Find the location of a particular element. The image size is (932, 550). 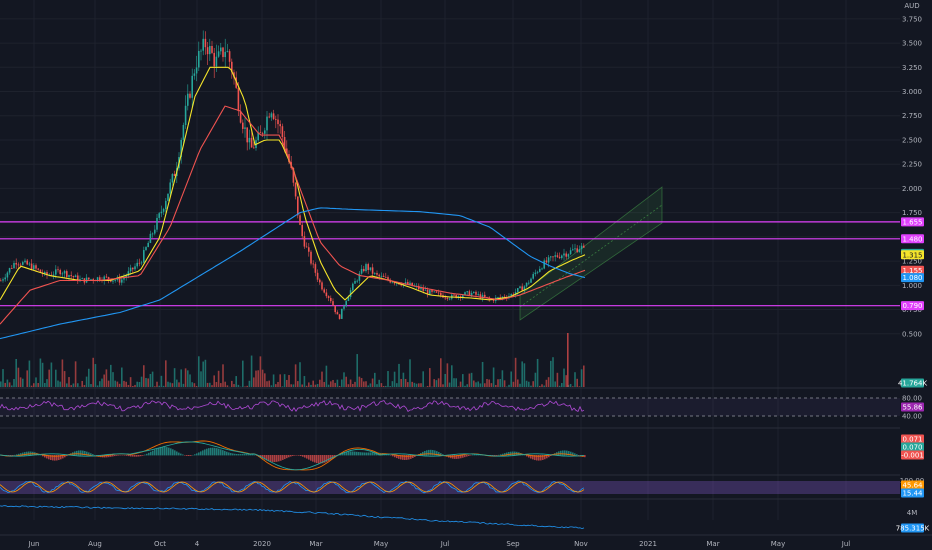

tag-label: 45.64 is located at coordinates (912, 486).